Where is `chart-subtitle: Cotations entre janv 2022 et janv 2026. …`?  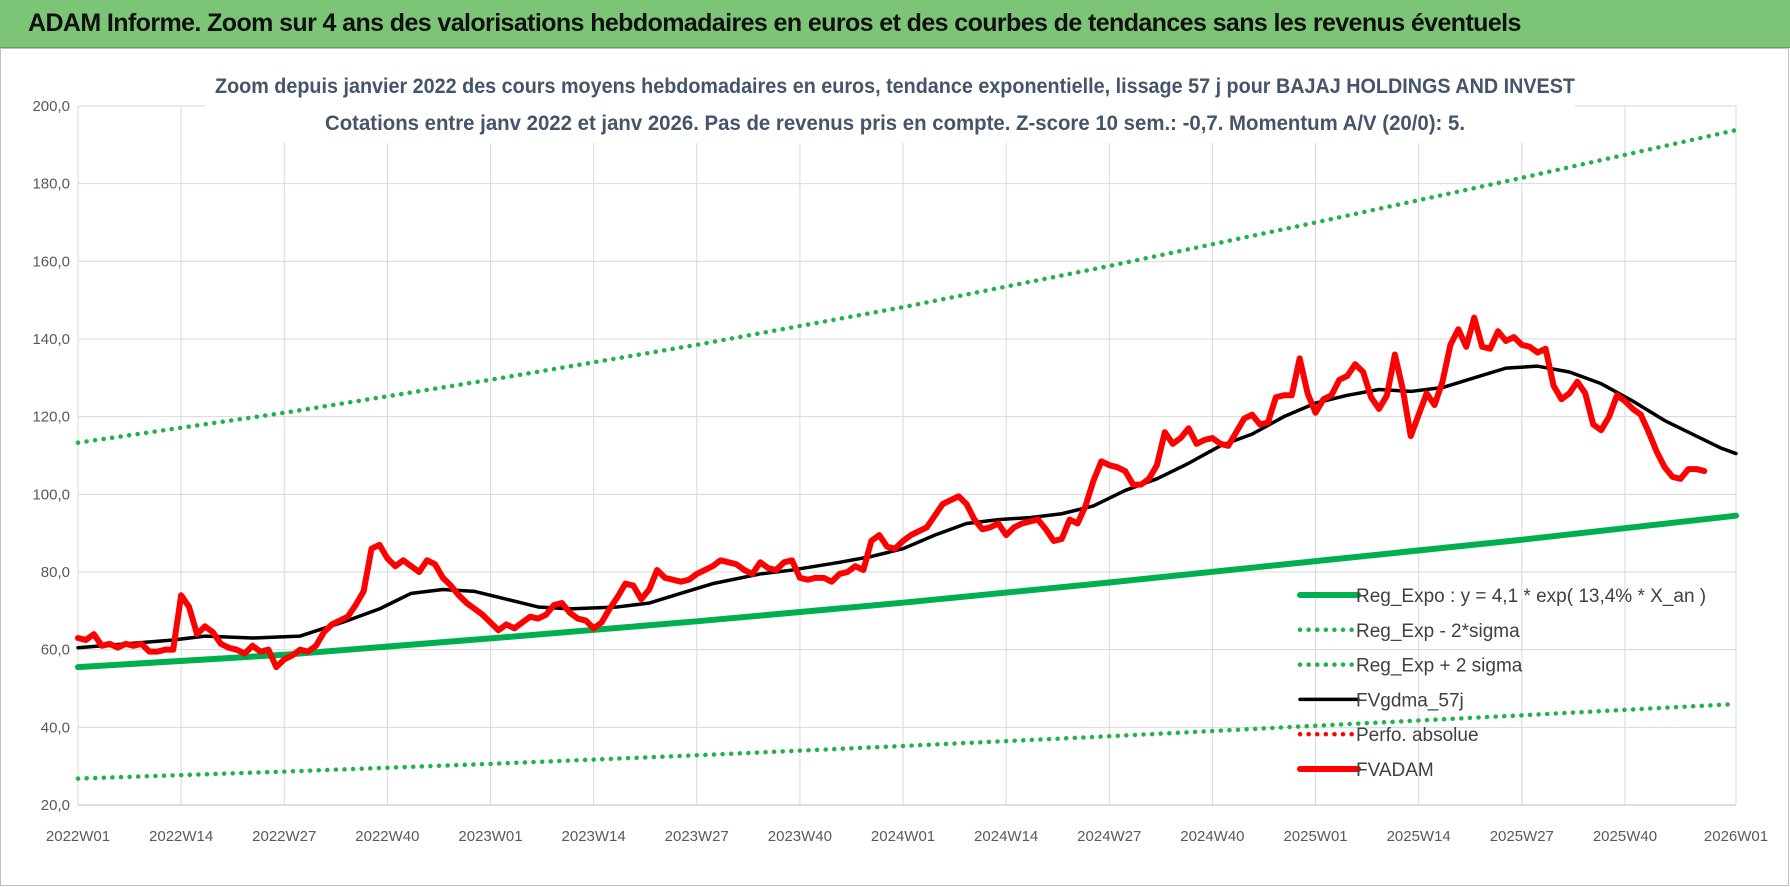 chart-subtitle: Cotations entre janv 2022 et janv 2026. … is located at coordinates (895, 123).